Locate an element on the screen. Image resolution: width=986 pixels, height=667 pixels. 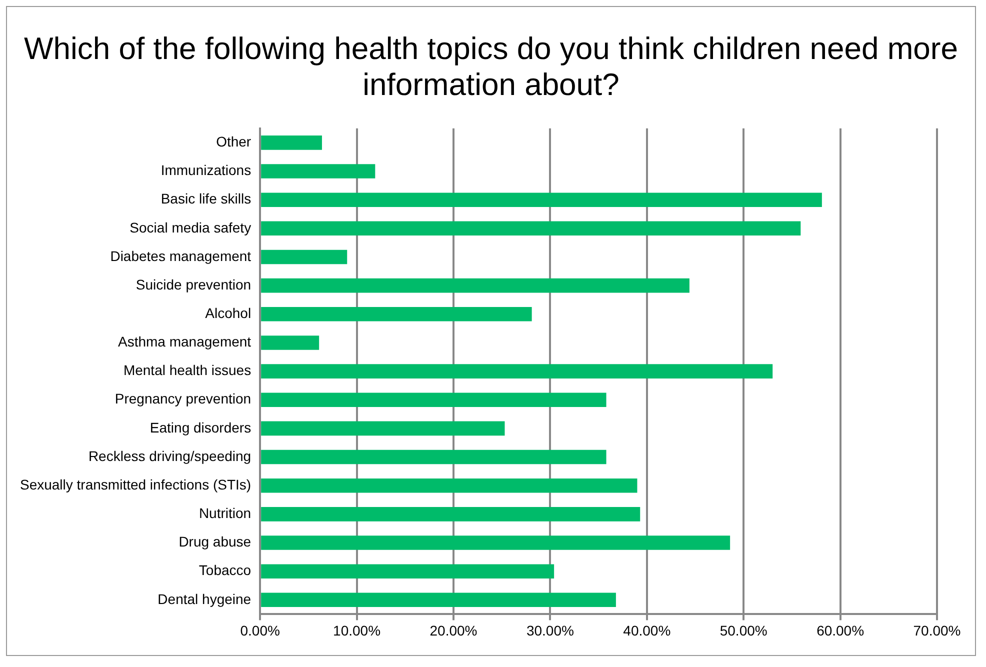
x-tick-label: 60.00% is located at coordinates (840, 630).